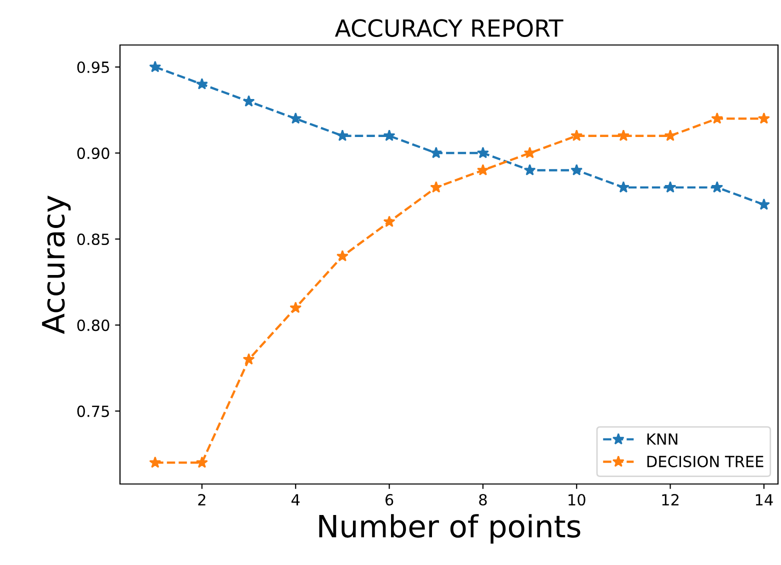 The width and height of the screenshot is (781, 565). I want to click on chart-title: ACCURACY REPORT, so click(449, 28).